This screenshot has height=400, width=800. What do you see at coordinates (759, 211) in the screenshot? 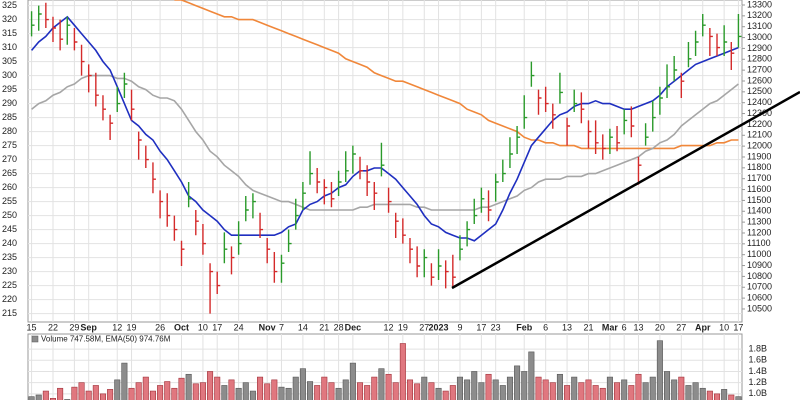
I see `y2-tick-label: 11400` at bounding box center [759, 211].